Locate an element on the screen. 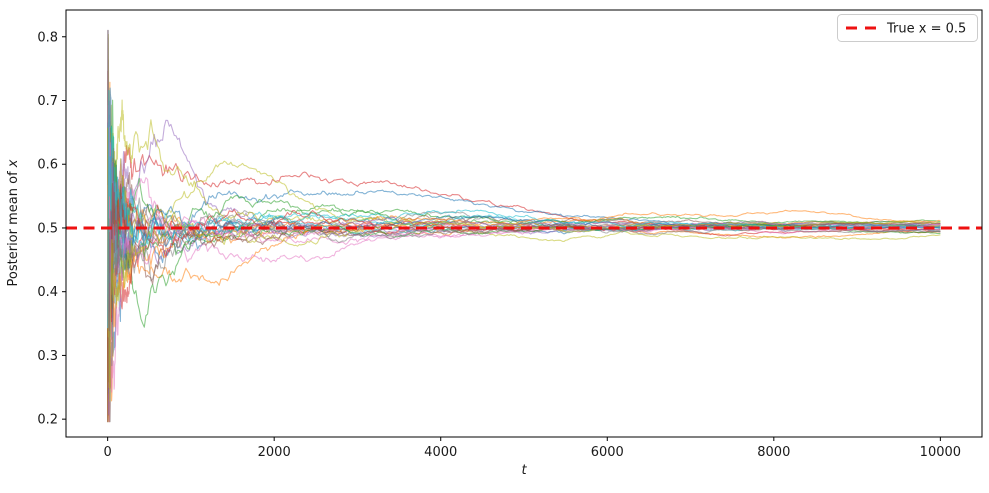  y-tick-label: 0.3 is located at coordinates (47, 356).